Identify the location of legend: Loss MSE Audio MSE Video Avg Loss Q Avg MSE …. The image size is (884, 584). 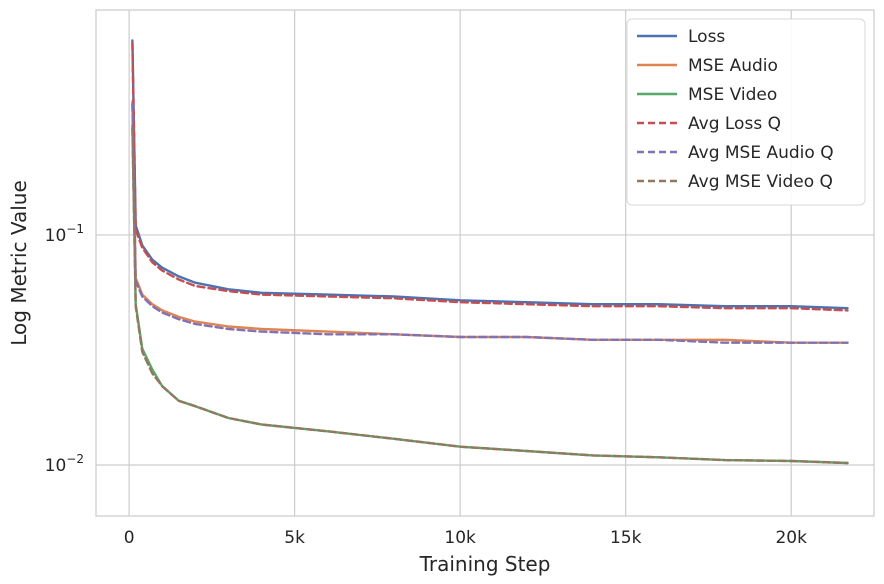
(746, 112).